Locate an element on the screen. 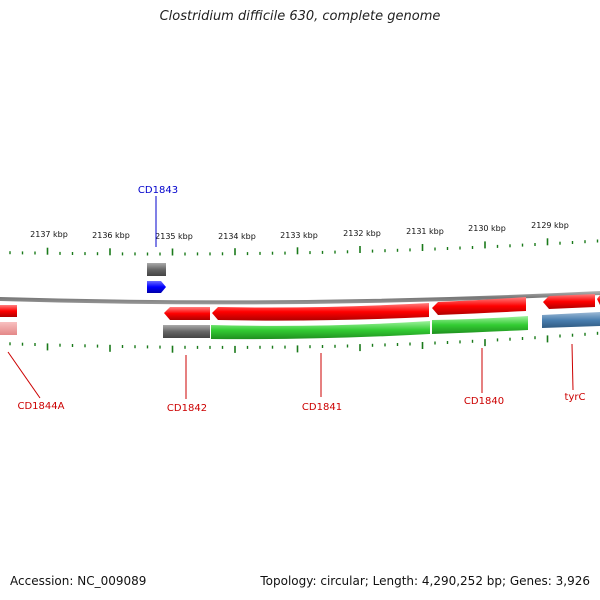 The width and height of the screenshot is (600, 600). gene-label-cd1842: CD1842 is located at coordinates (187, 408).